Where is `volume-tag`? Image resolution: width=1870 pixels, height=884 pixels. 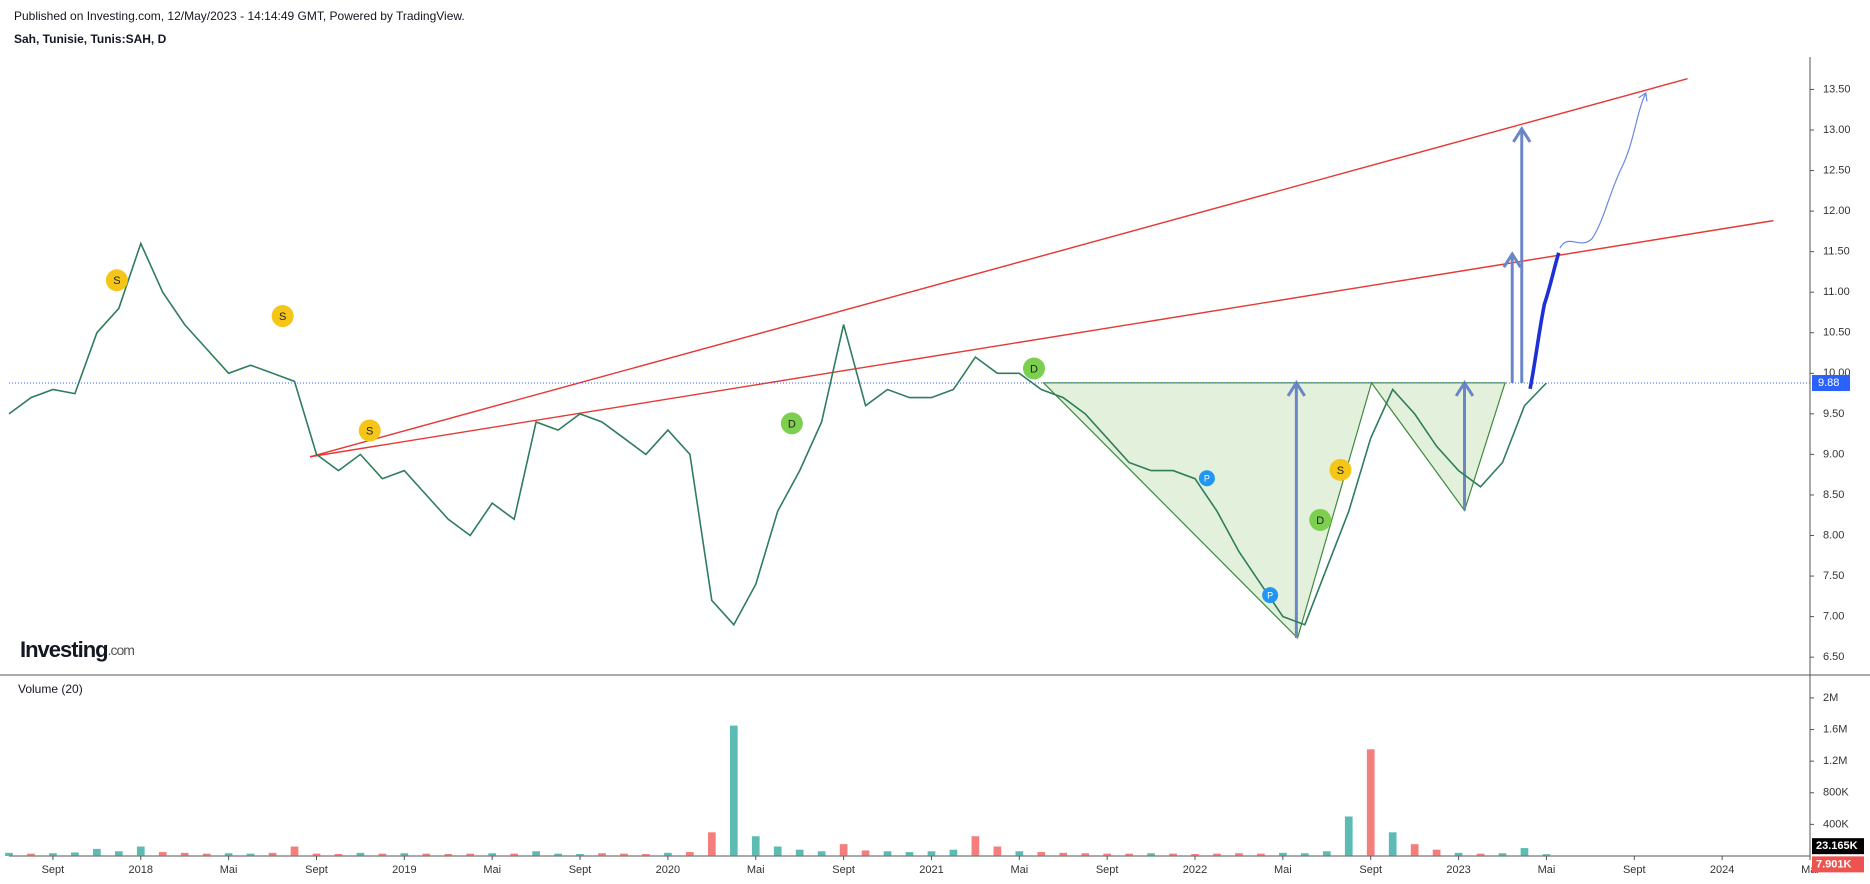 volume-tag is located at coordinates (1838, 864).